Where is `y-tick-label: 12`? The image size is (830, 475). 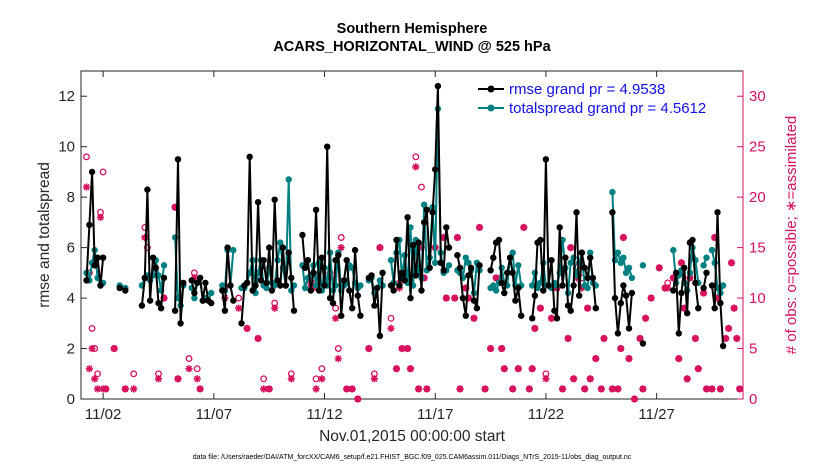 y-tick-label: 12 is located at coordinates (66, 96).